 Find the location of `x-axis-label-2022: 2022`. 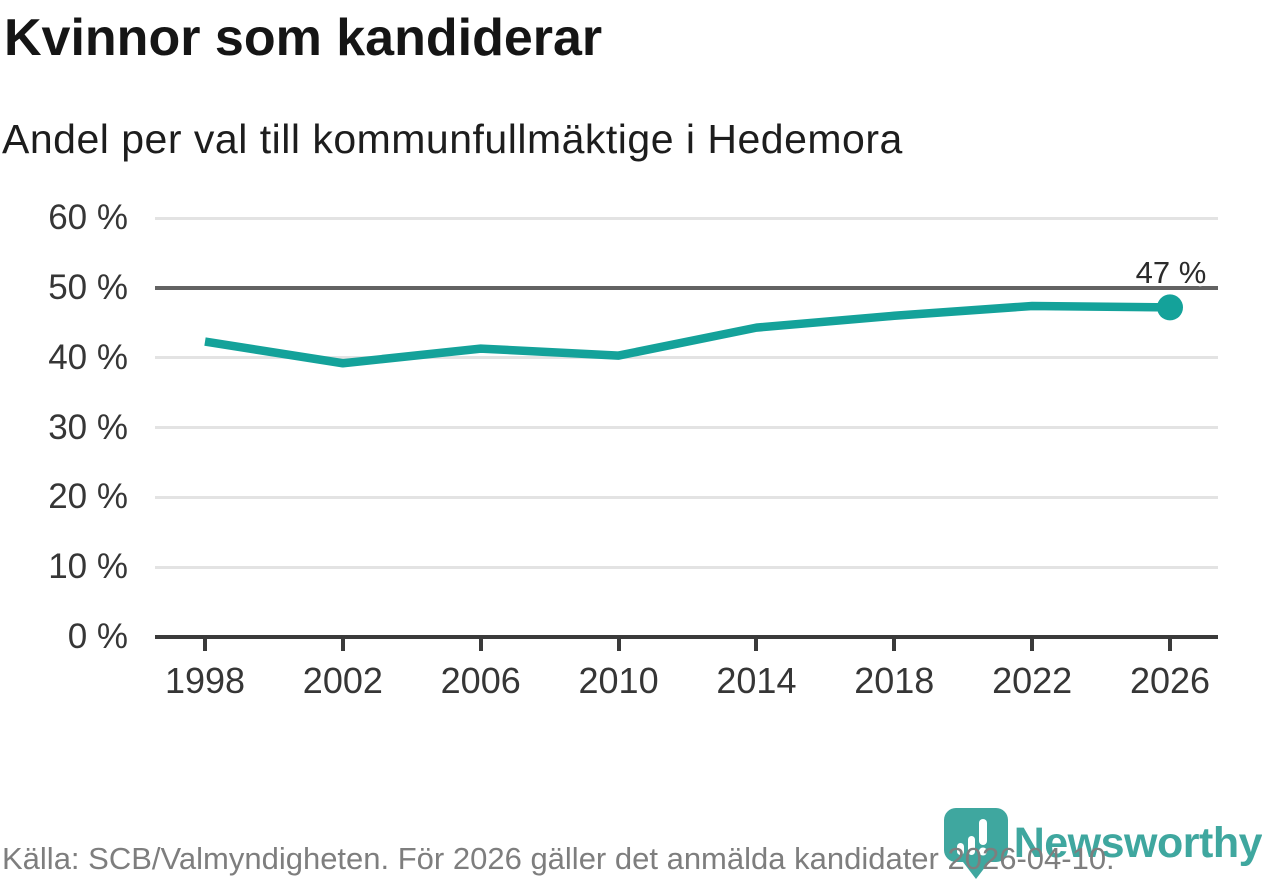

x-axis-label-2022: 2022 is located at coordinates (1032, 680).